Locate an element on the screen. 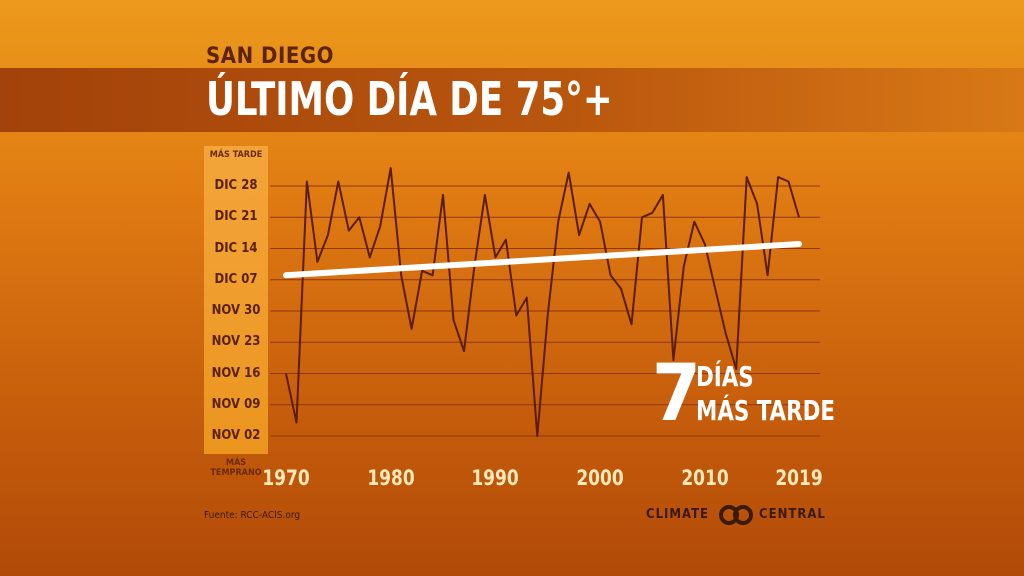 The height and width of the screenshot is (576, 1024). y-axis-top-label: MÁS TARDE is located at coordinates (236, 155).